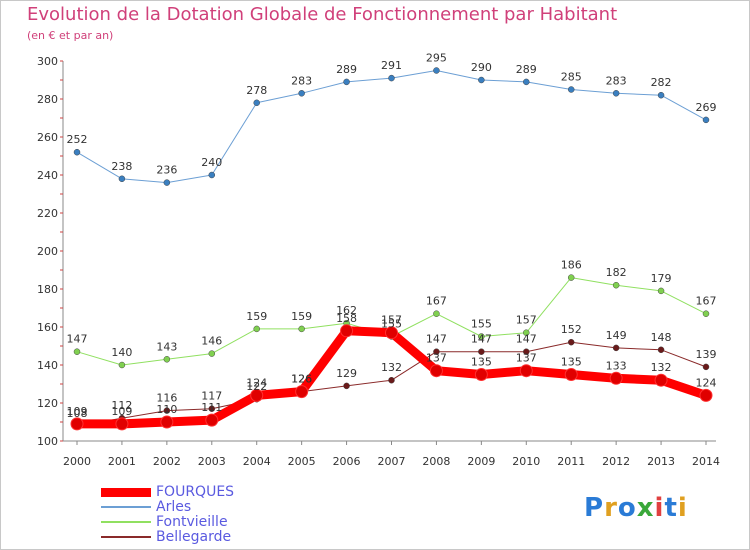 The image size is (750, 550). I want to click on data-label-fourques: 124, so click(256, 382).